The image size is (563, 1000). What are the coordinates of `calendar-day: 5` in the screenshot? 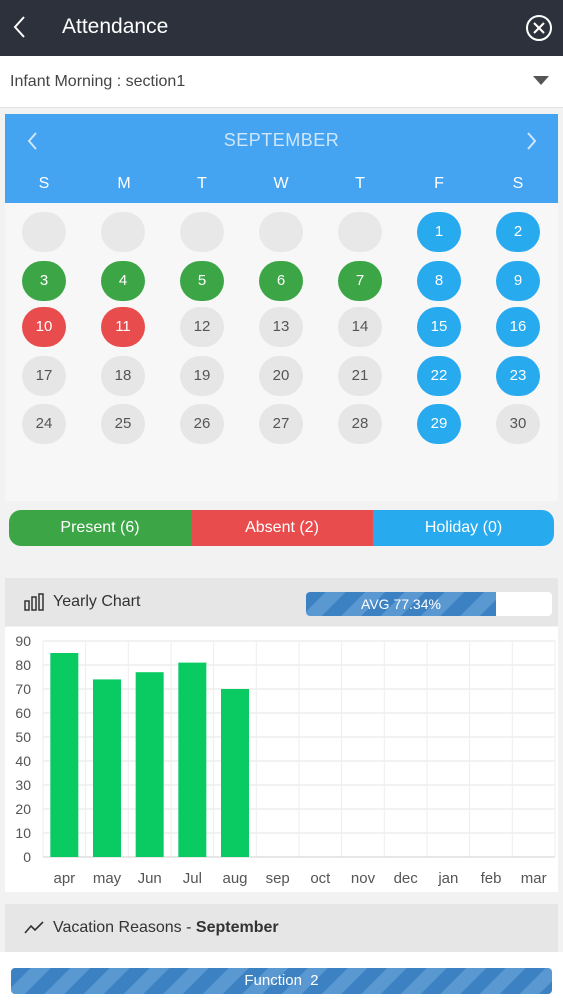 It's located at (202, 281).